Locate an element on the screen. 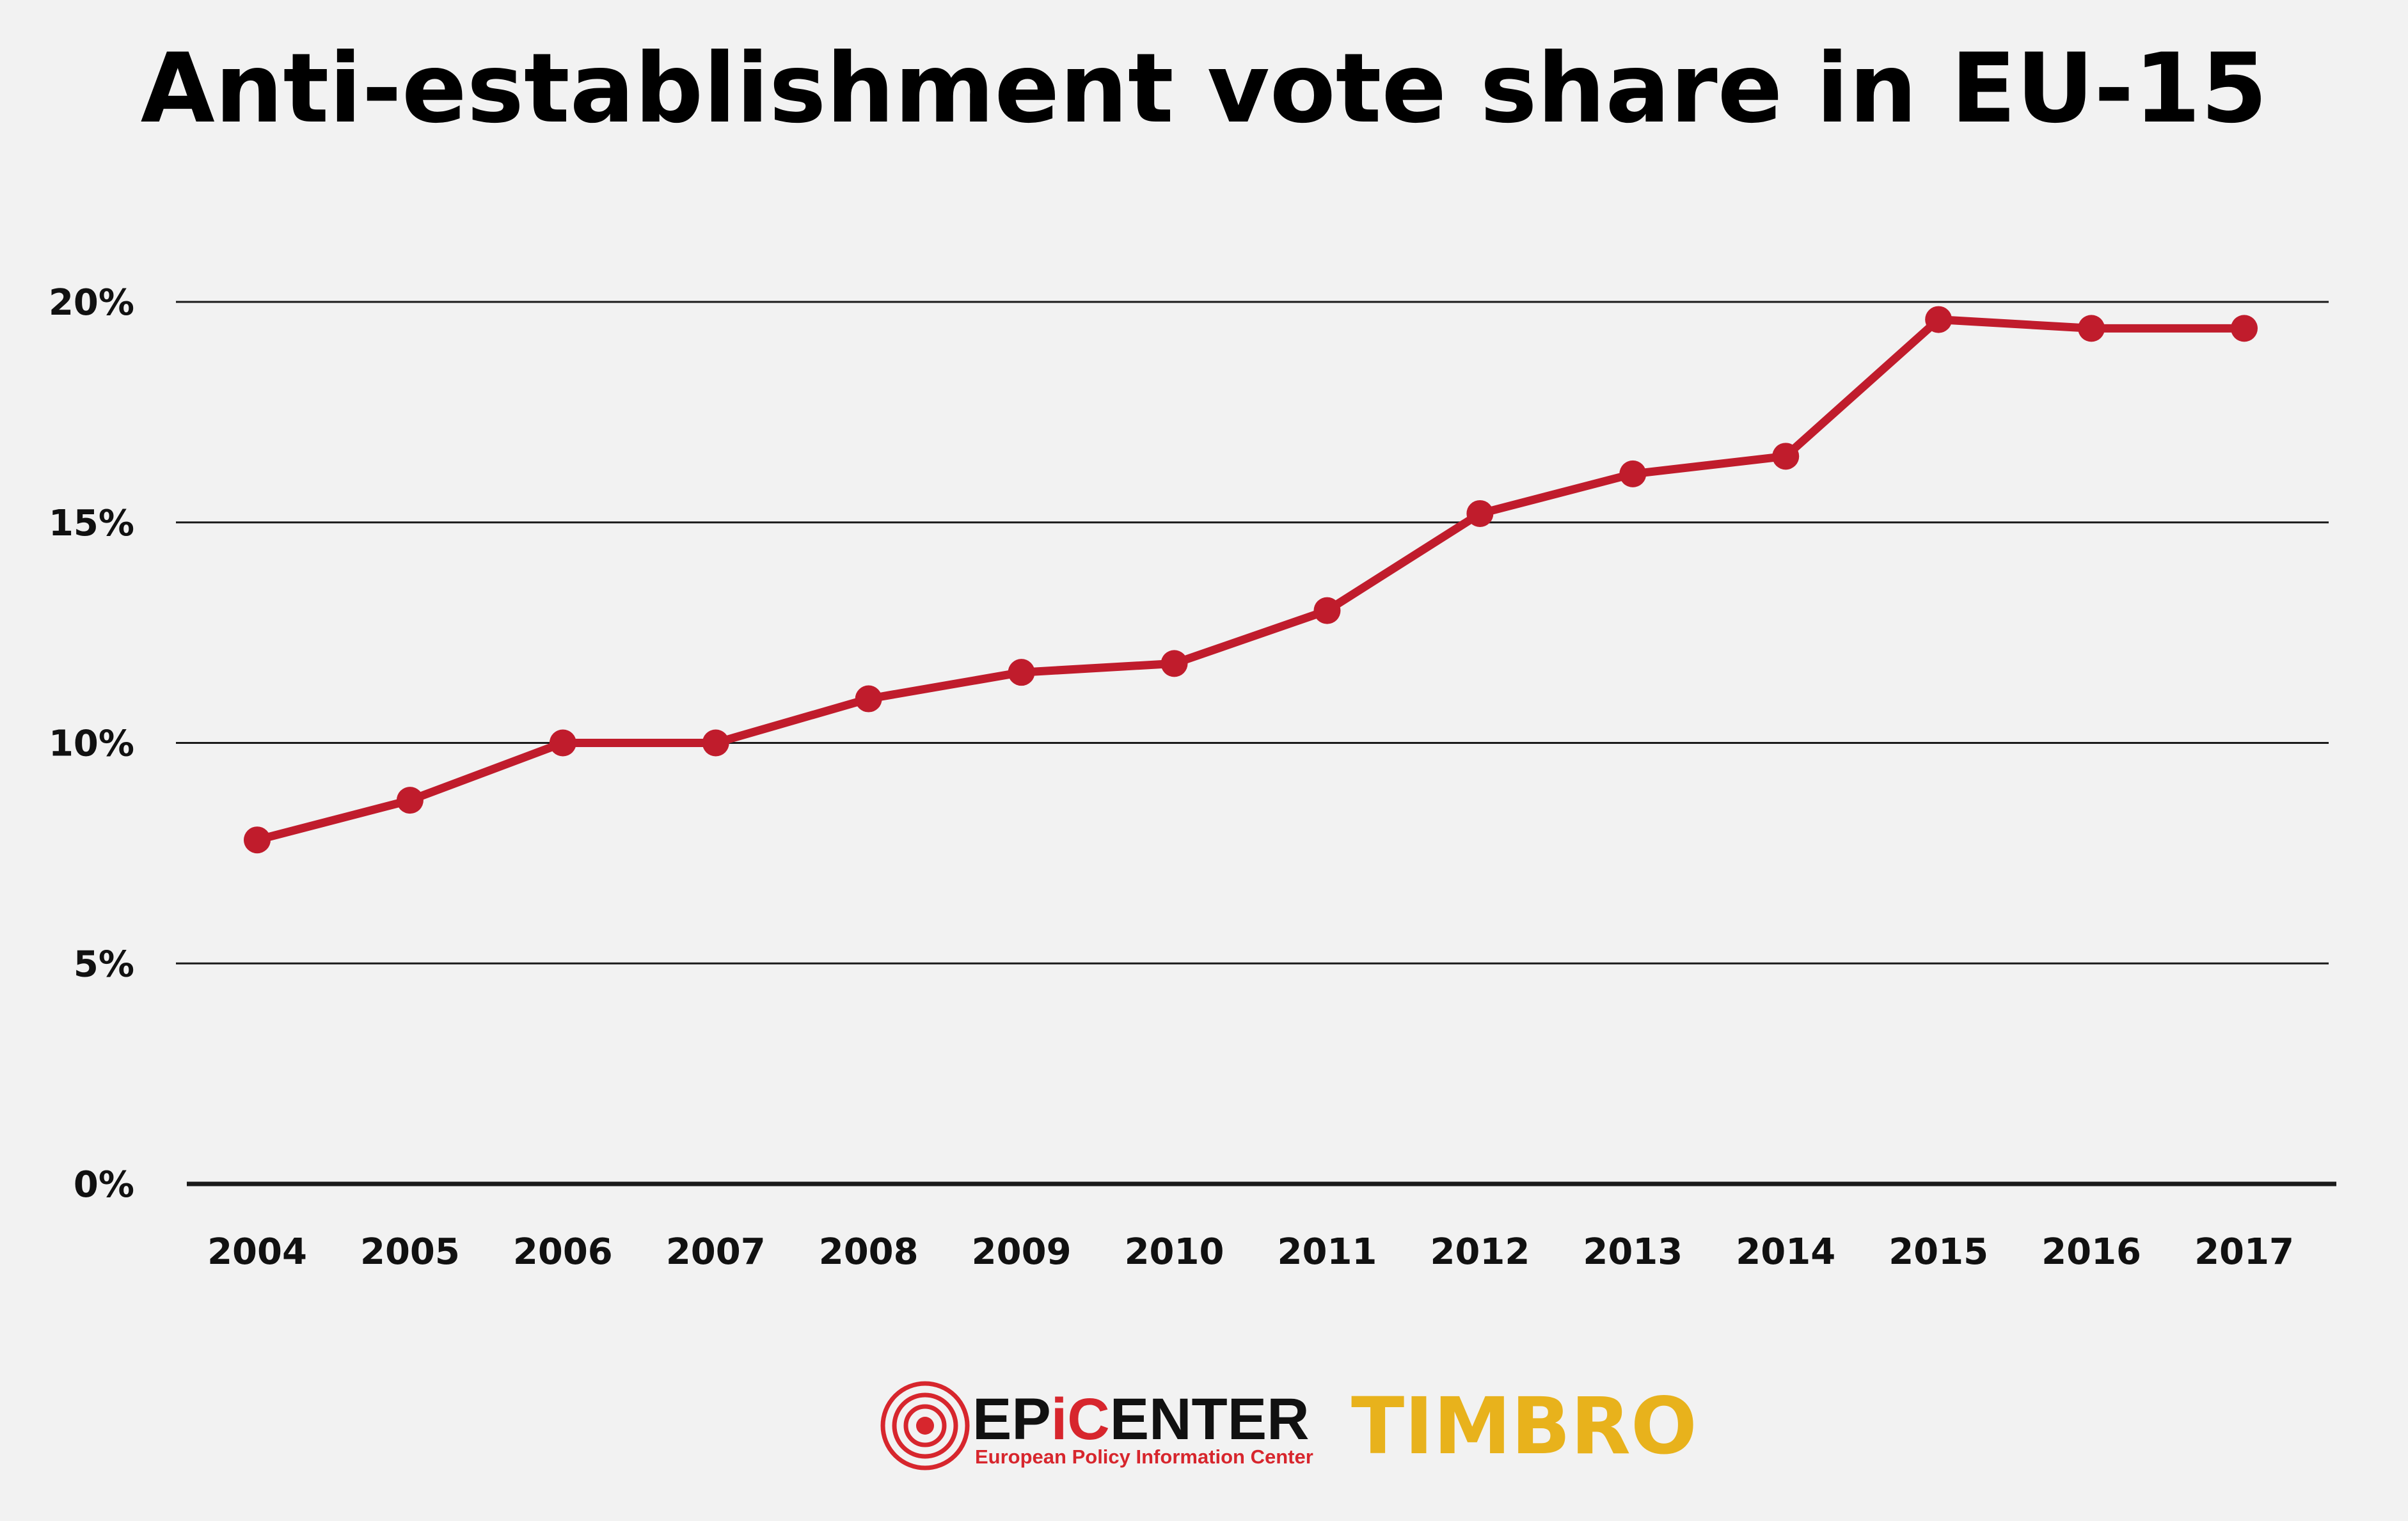 This screenshot has width=2408, height=1521. x-tick-label: 2007 is located at coordinates (716, 1252).